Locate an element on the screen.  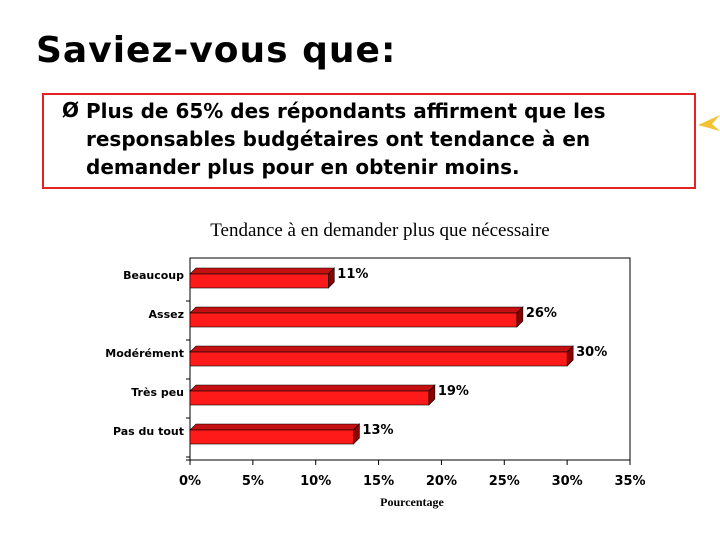
data-label: 19% is located at coordinates (453, 391).